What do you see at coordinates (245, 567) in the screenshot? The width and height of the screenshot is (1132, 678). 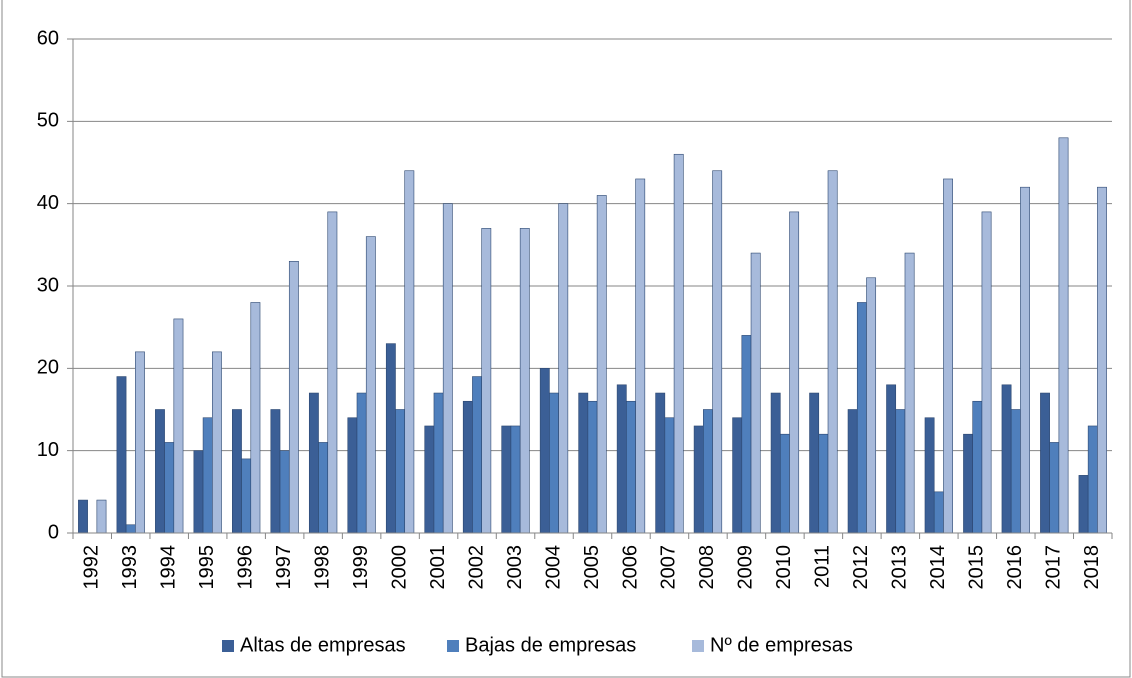 I see `x-tick-label: 1996` at bounding box center [245, 567].